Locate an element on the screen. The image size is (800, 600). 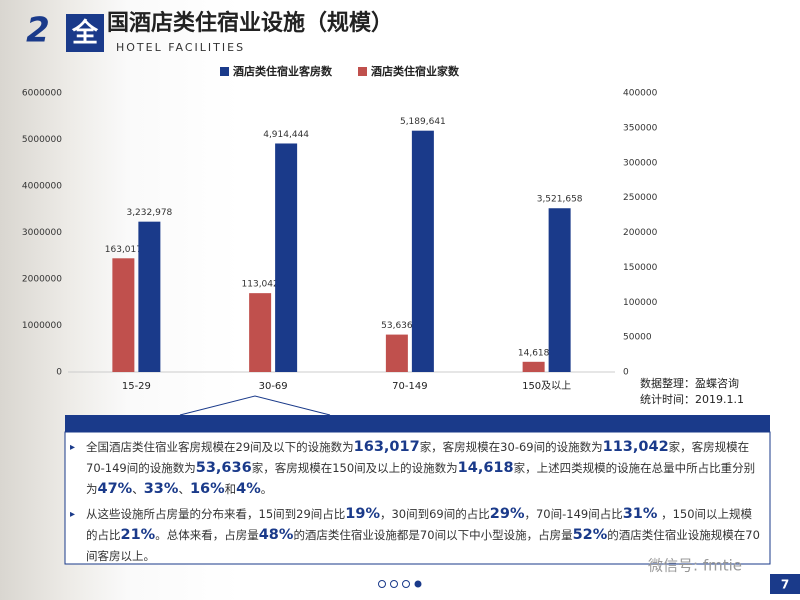
page-dot-active is located at coordinates (418, 584).